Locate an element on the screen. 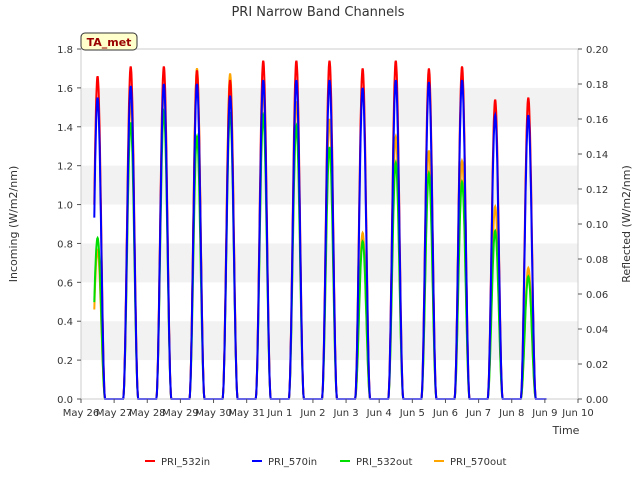  x-axis-label: Time is located at coordinates (566, 430).